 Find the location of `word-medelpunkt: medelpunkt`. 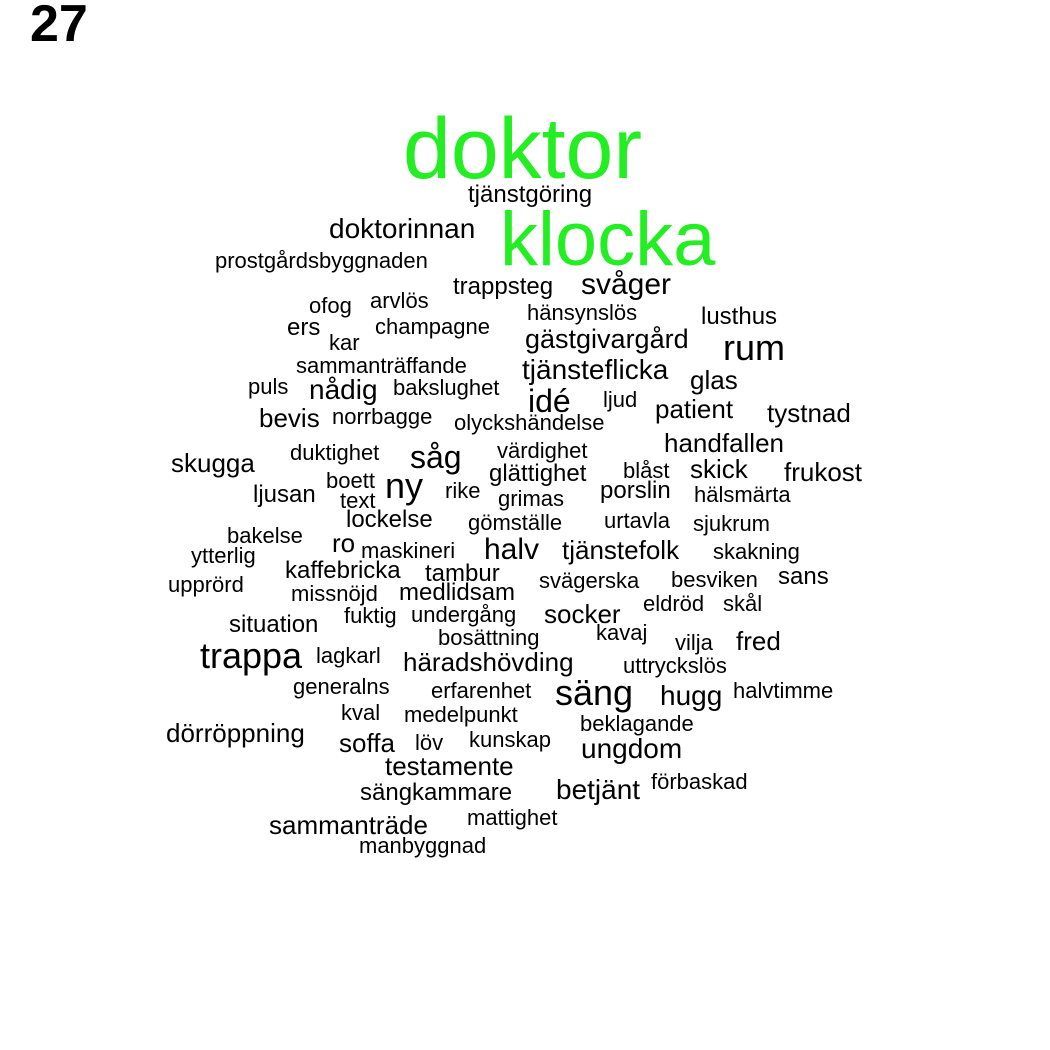

word-medelpunkt: medelpunkt is located at coordinates (461, 715).